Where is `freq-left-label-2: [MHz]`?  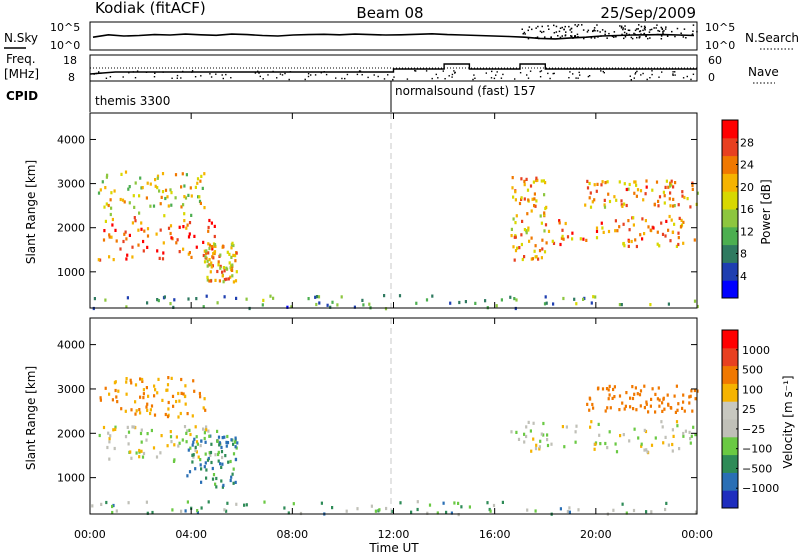 freq-left-label-2: [MHz] is located at coordinates (21, 74).